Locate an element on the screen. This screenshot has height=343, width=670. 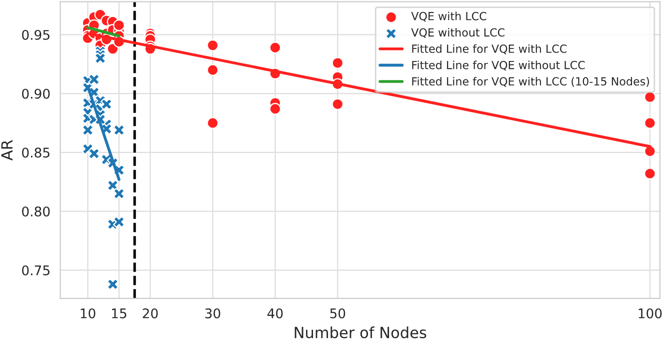
legend-label: Fitted Line for VQE without LCC is located at coordinates (498, 65).